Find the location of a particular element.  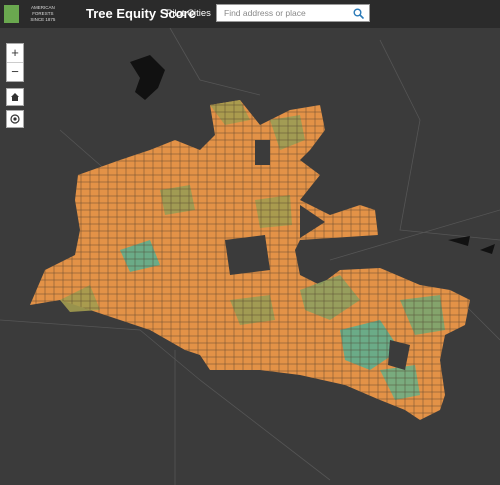

locate-button is located at coordinates (15, 119).